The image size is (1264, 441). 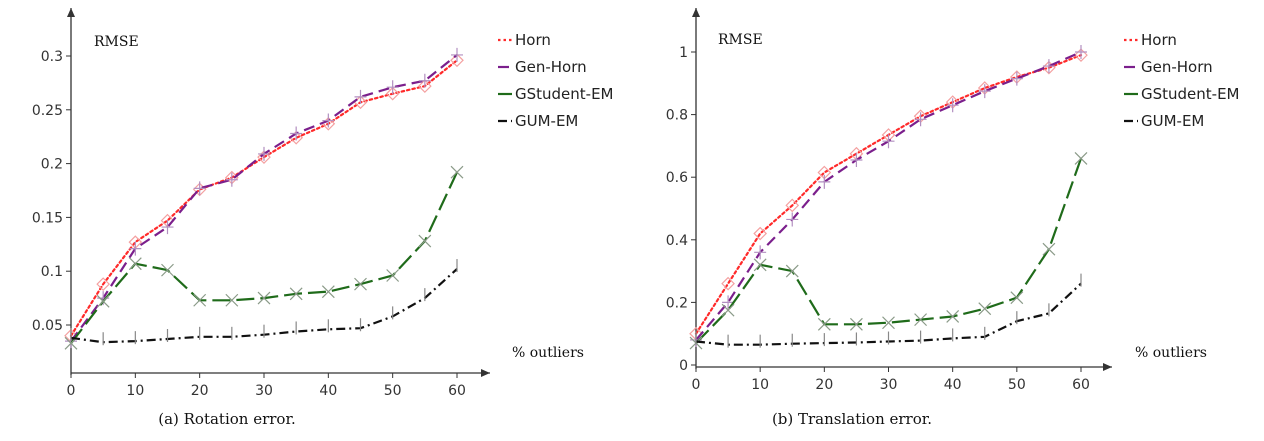 What do you see at coordinates (227, 419) in the screenshot?
I see `figure-caption: (a) Rotation error.` at bounding box center [227, 419].